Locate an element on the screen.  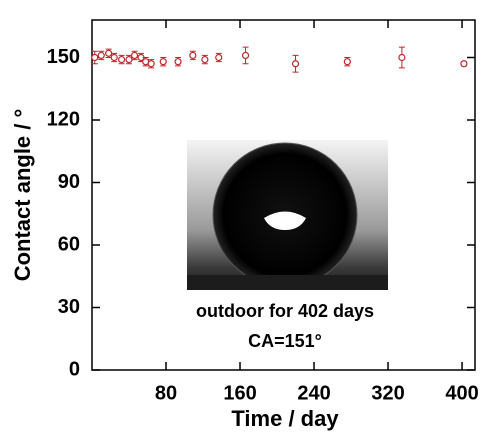
annotation: CA=151° is located at coordinates (285, 341).